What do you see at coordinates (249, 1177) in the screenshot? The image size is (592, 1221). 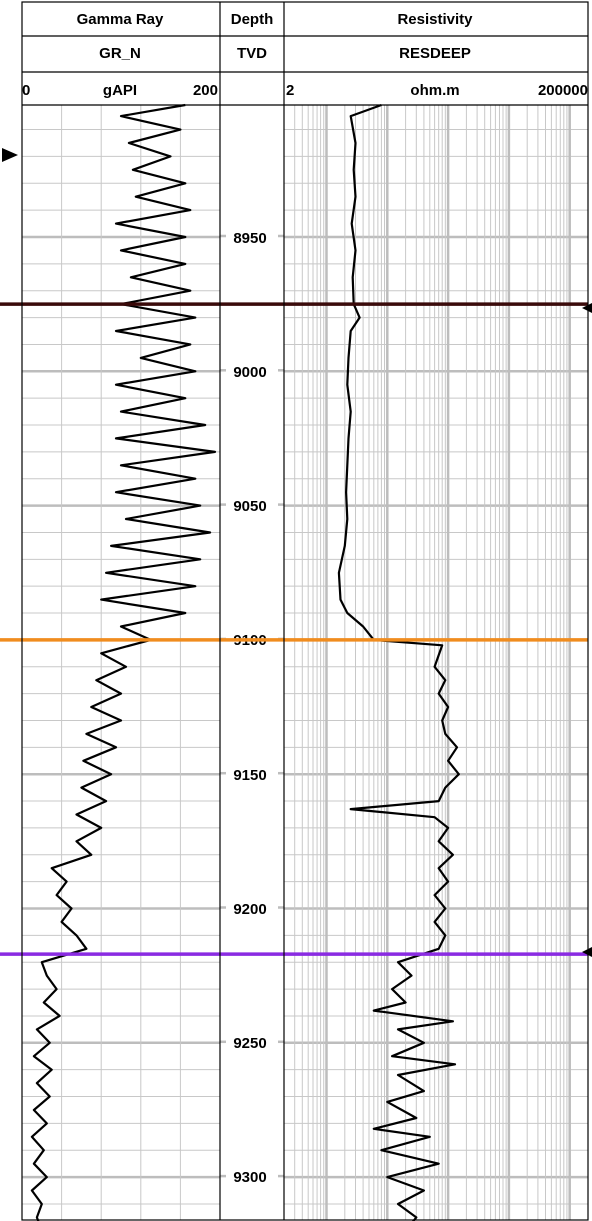 I see `depth-label-9300: 9300` at bounding box center [249, 1177].